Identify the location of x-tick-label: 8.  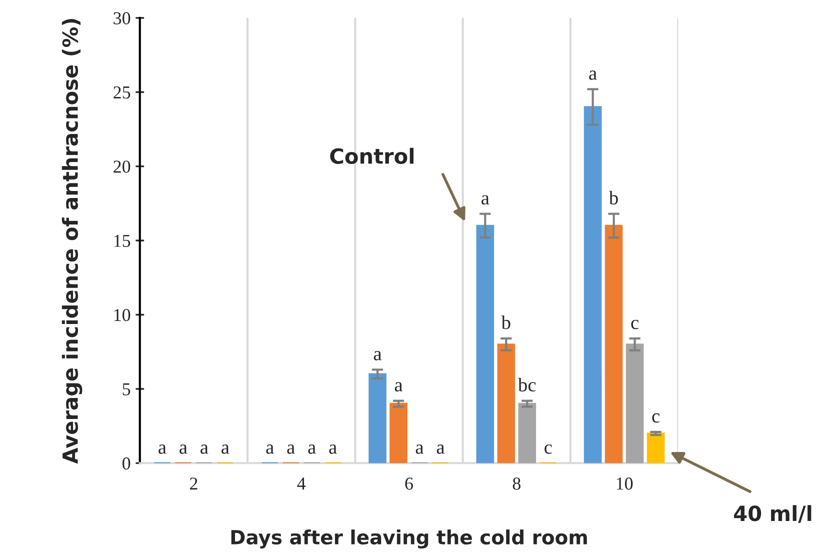
(516, 484).